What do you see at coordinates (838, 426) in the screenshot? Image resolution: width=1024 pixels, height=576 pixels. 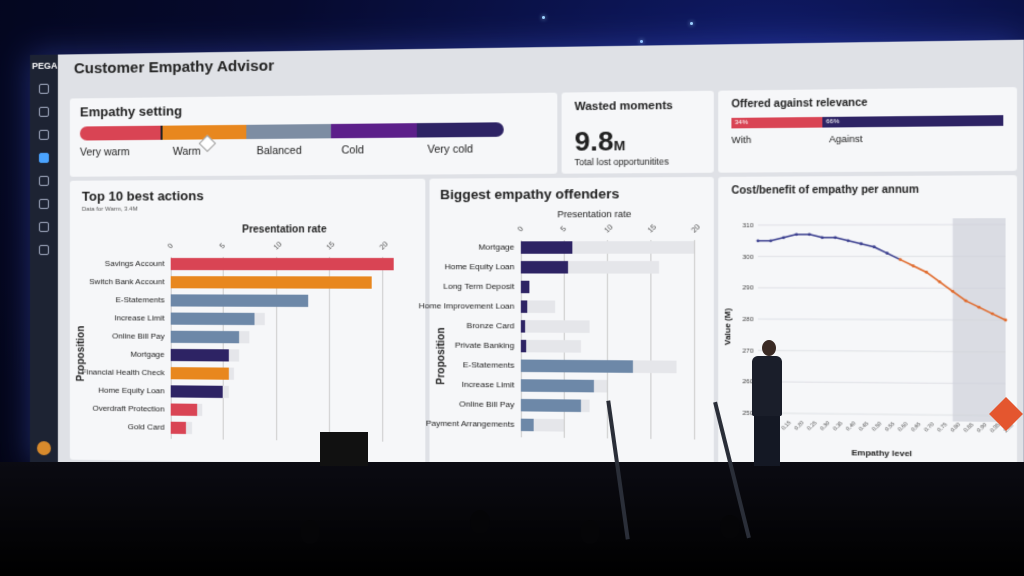 I see `x-tick-label: 0.35` at bounding box center [838, 426].